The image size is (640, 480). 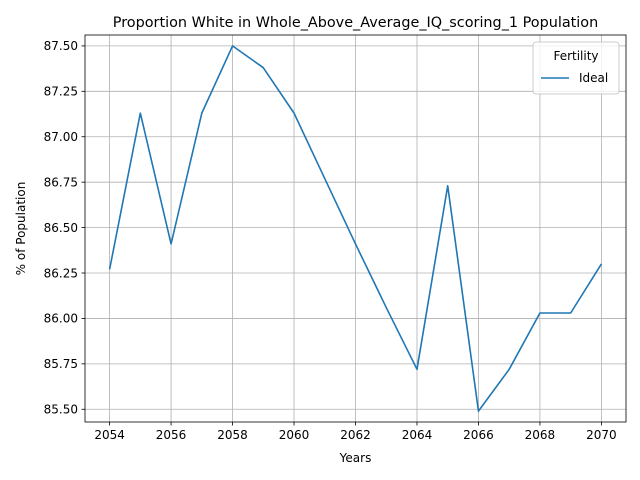 I want to click on y-tick-label: 86.75, so click(x=61, y=182).